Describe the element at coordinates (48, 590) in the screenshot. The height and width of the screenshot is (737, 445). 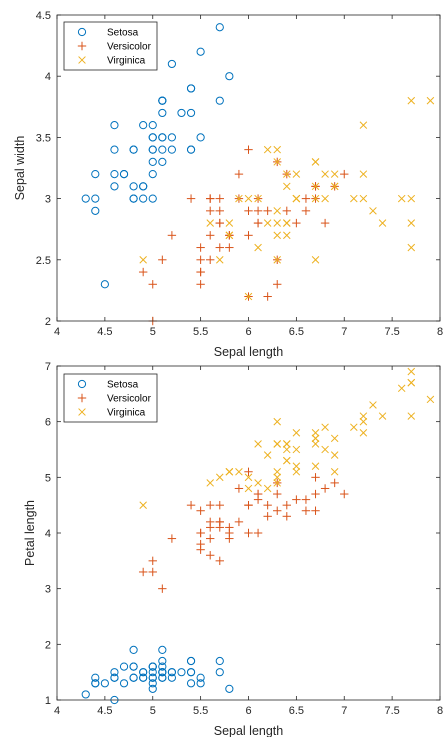
I see `y-tick-label: 3` at that location.